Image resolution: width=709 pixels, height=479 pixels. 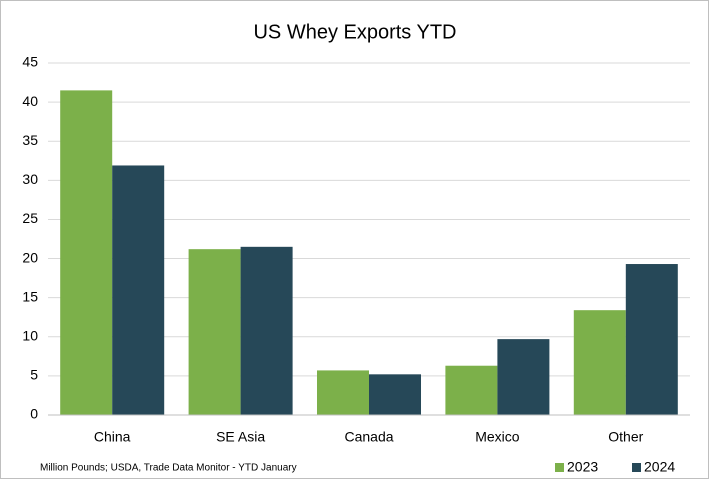 I want to click on y-tick-label: 5, so click(x=34, y=375).